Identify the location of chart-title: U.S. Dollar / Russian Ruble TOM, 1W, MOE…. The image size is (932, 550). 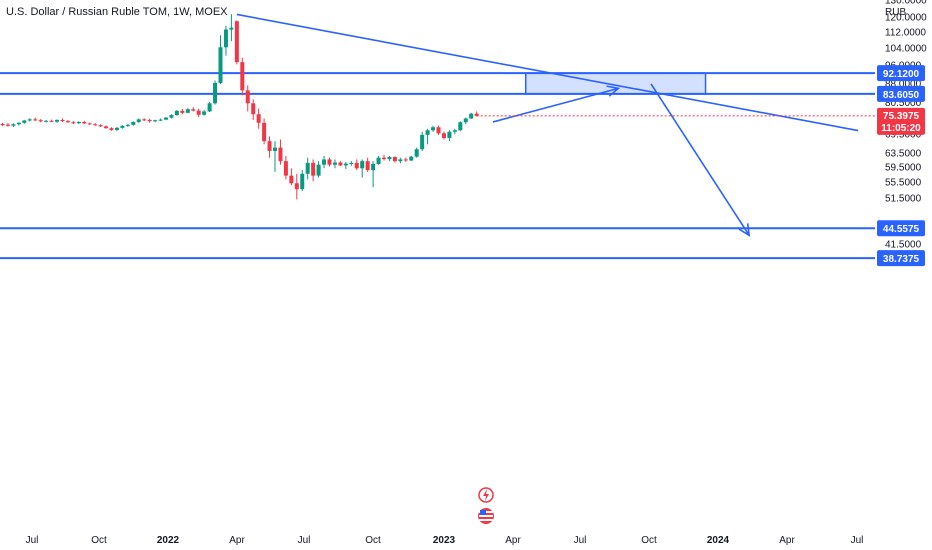
(117, 12).